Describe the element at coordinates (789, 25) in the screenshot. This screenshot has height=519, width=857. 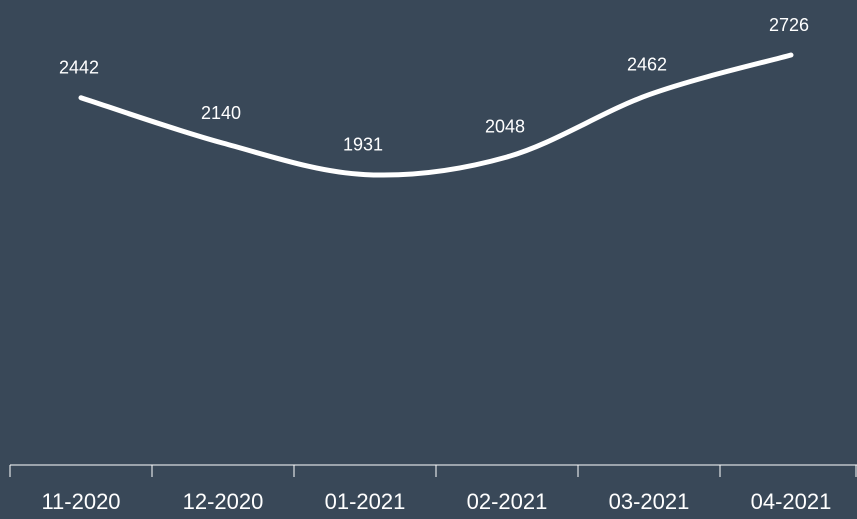
I see `value-label: 2726` at that location.